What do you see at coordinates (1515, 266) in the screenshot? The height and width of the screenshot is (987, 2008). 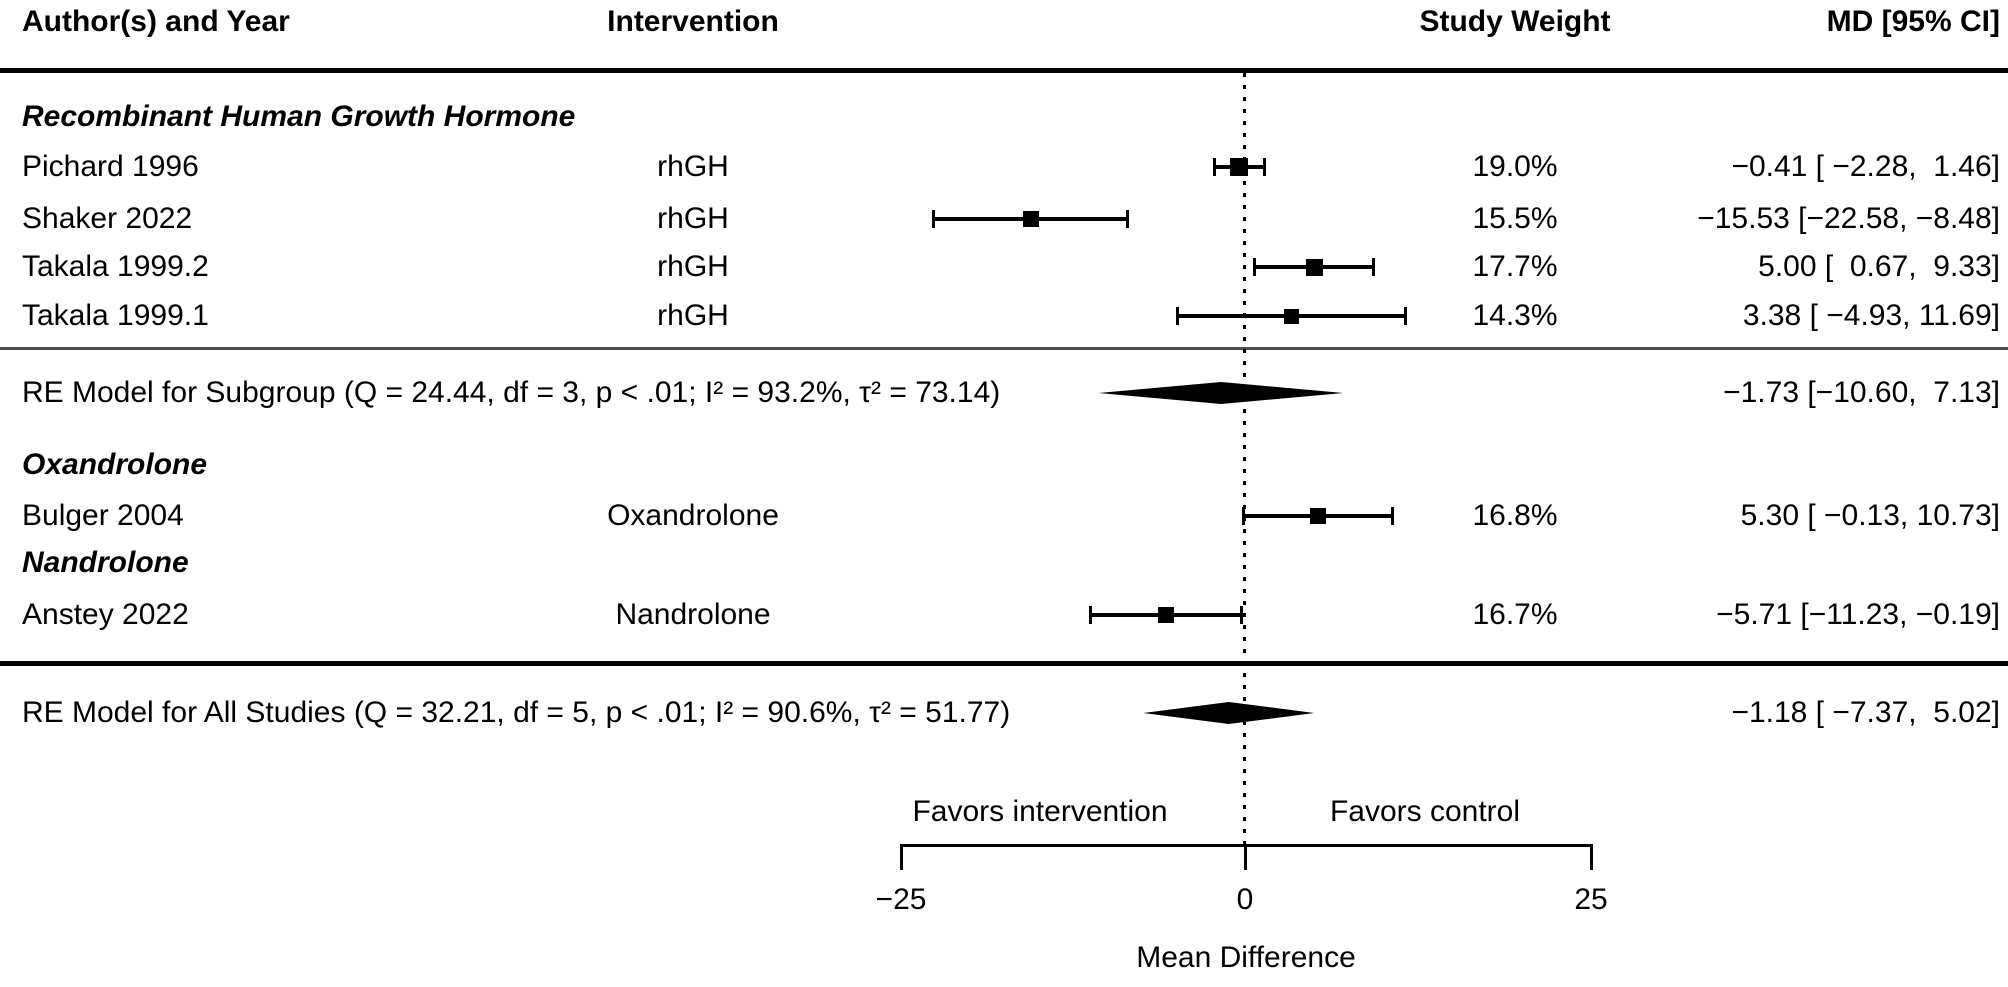 I see `weight-value: 17.7%` at bounding box center [1515, 266].